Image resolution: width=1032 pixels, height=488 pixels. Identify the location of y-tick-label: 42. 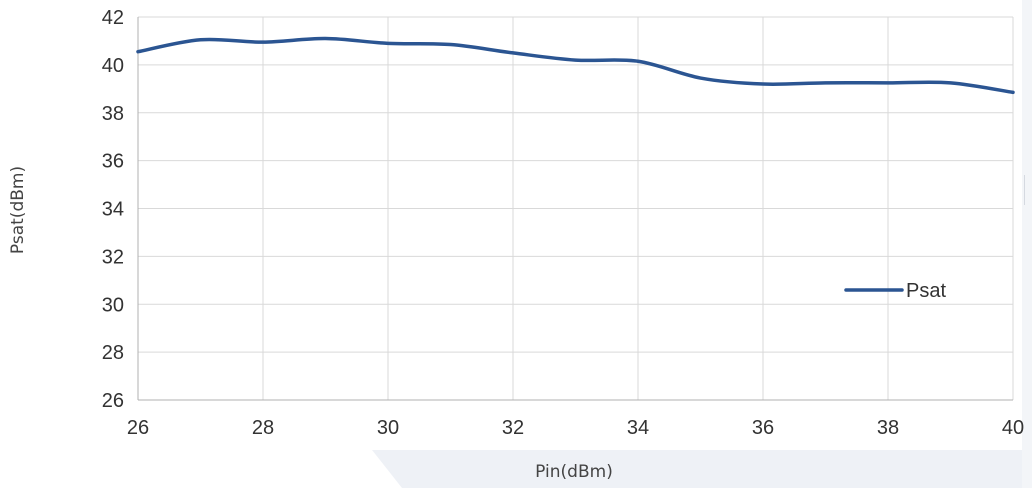
(113, 18).